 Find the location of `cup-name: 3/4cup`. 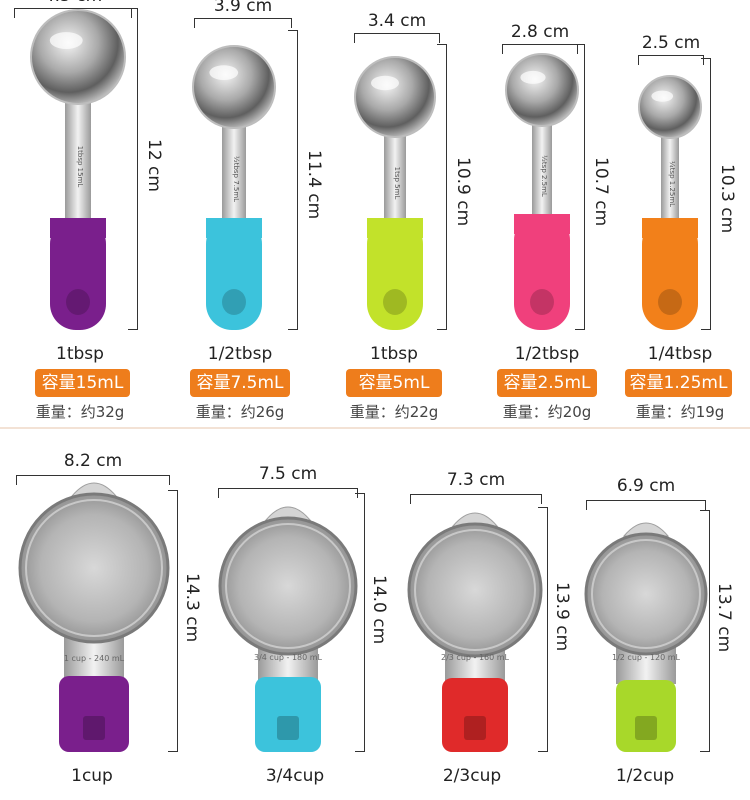

cup-name: 3/4cup is located at coordinates (295, 776).